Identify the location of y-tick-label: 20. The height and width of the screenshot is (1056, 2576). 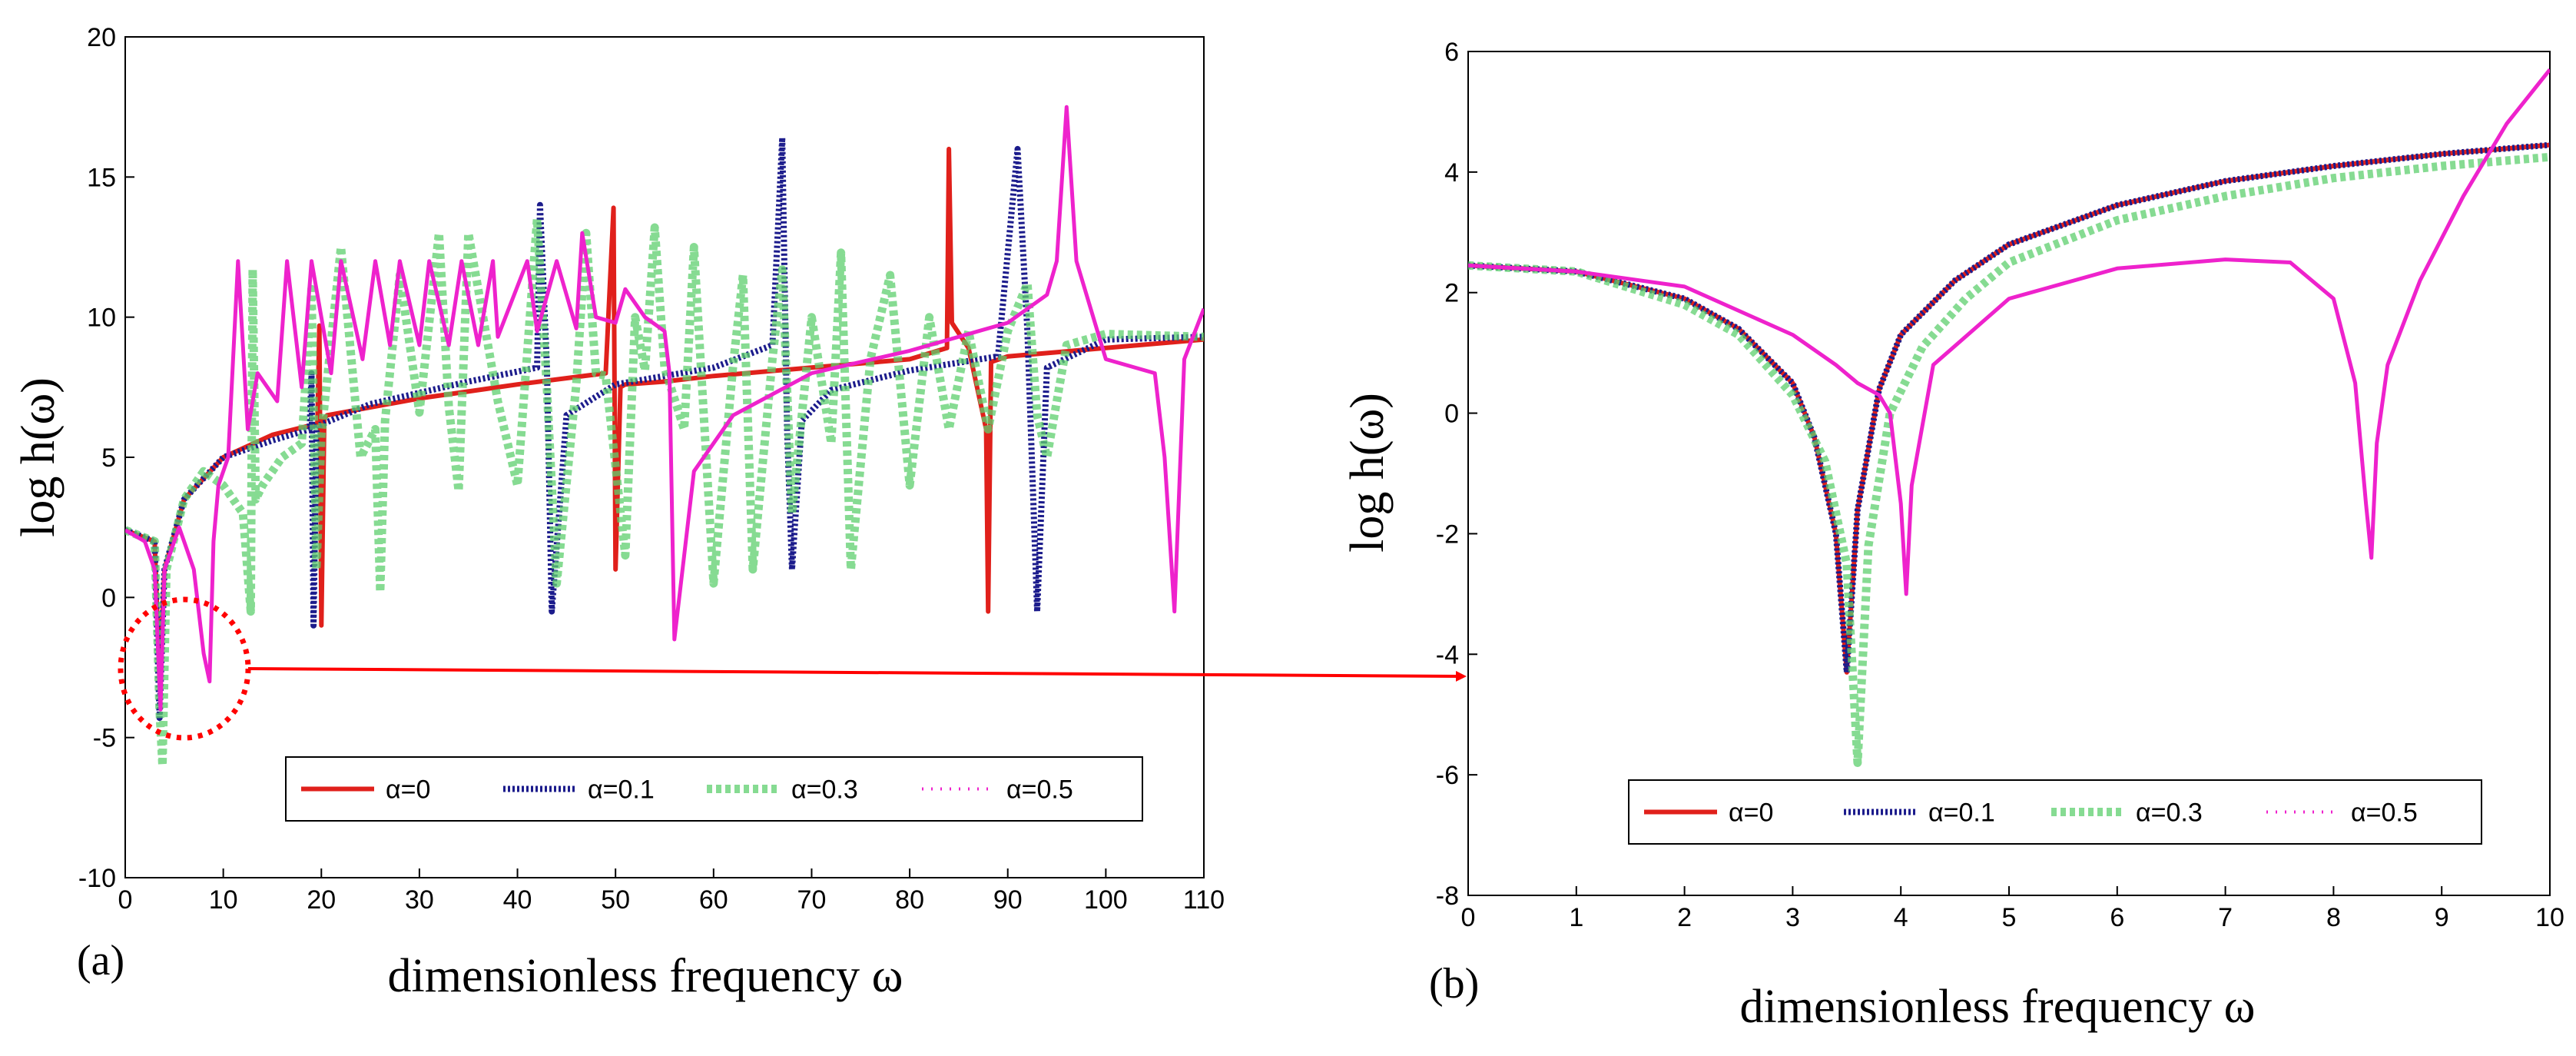
(101, 37).